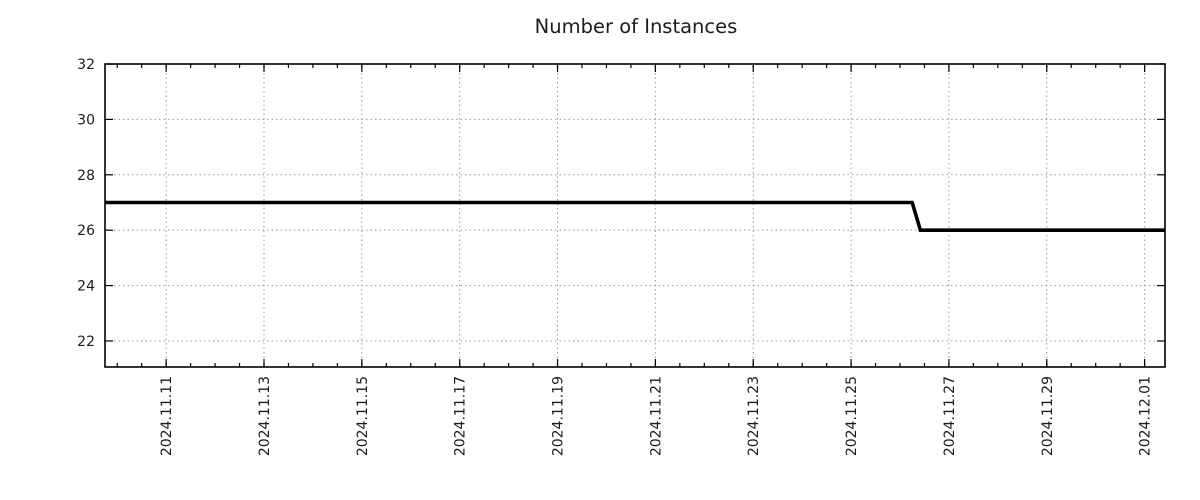 The width and height of the screenshot is (1200, 500). What do you see at coordinates (1146, 416) in the screenshot?
I see `x-tick-label: 2024.12.01` at bounding box center [1146, 416].